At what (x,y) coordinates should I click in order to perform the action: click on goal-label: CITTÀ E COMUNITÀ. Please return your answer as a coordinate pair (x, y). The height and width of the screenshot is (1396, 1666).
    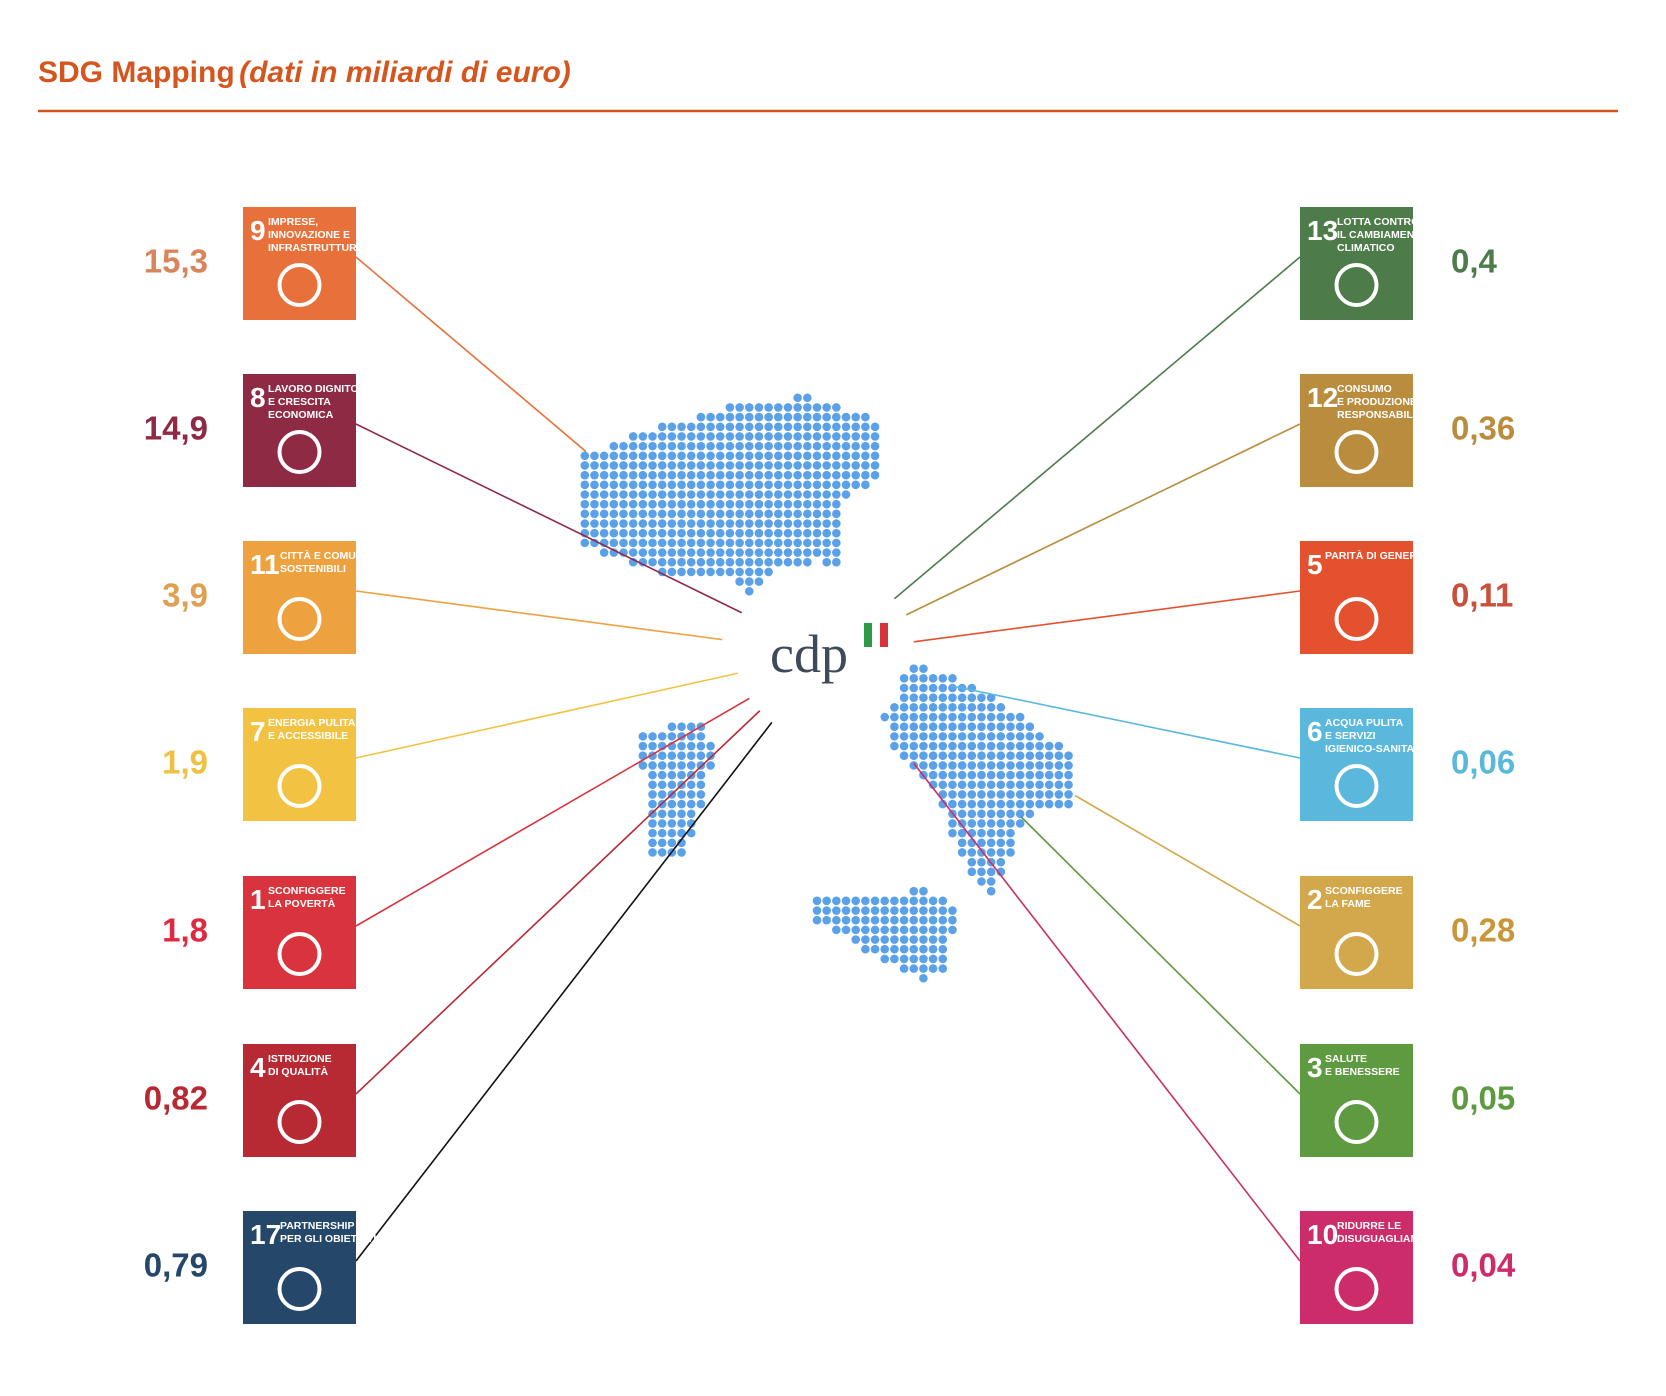
    Looking at the image, I should click on (330, 555).